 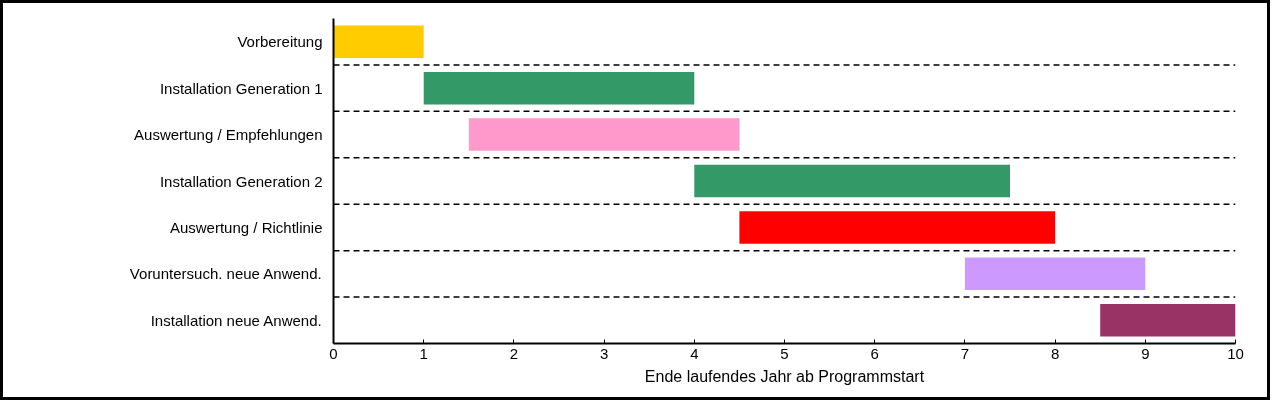 I want to click on x-tick-label: 4, so click(x=694, y=353).